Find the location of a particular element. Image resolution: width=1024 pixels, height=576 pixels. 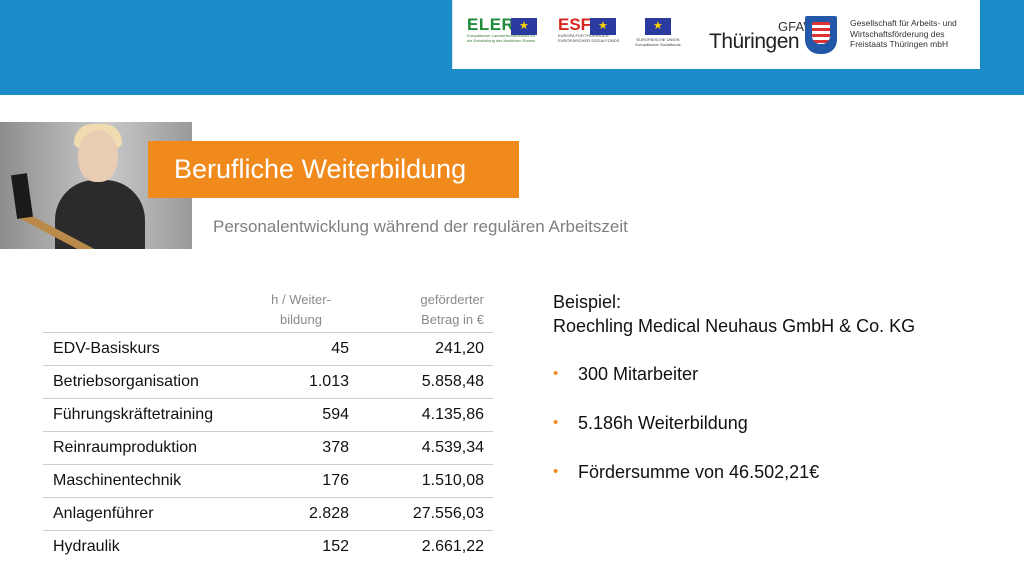

table-row: EDV-Basiskurs 45 241,20 is located at coordinates (268, 348).